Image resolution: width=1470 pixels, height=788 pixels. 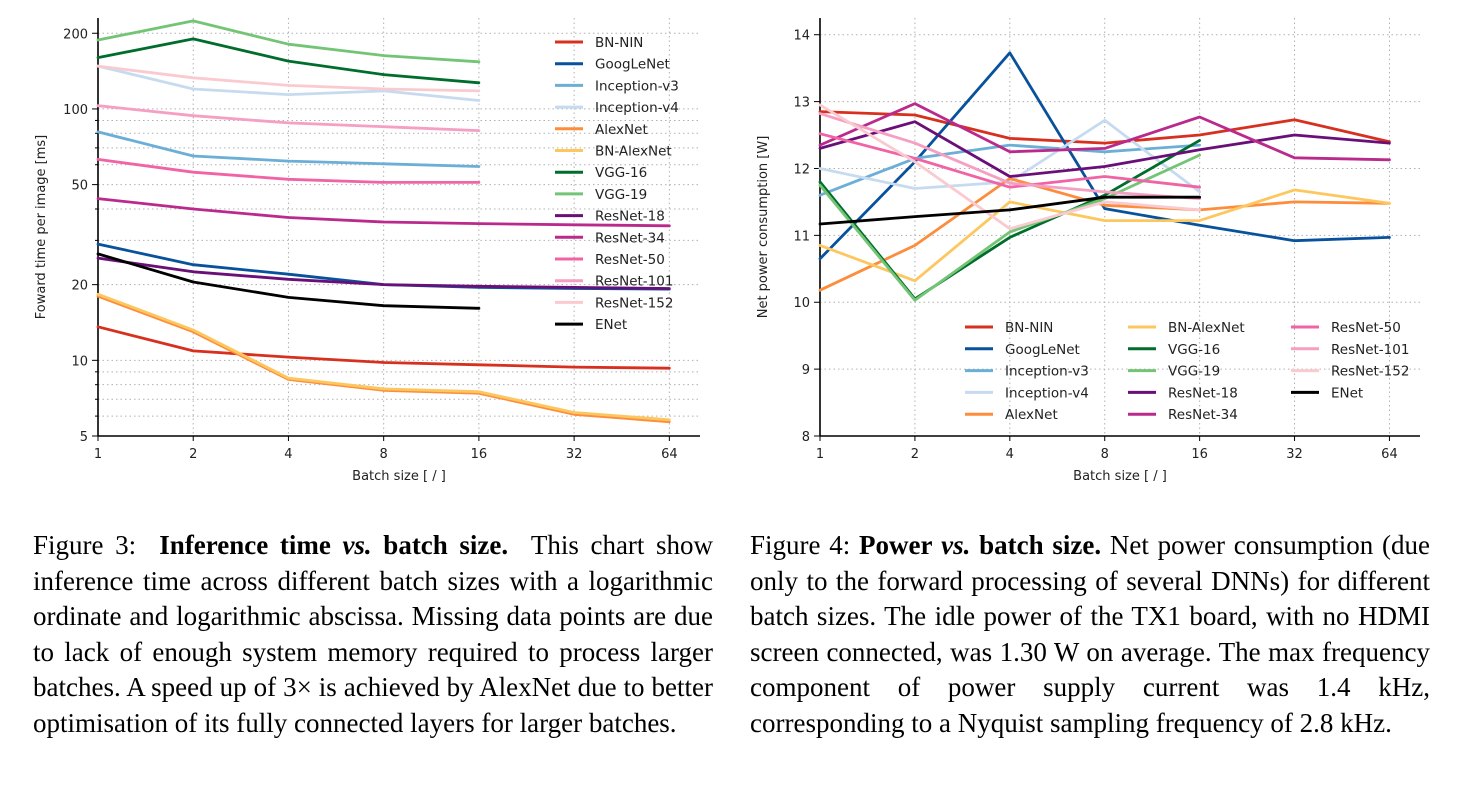 I want to click on y-axis-label: Foward time per image [ms], so click(x=41, y=227).